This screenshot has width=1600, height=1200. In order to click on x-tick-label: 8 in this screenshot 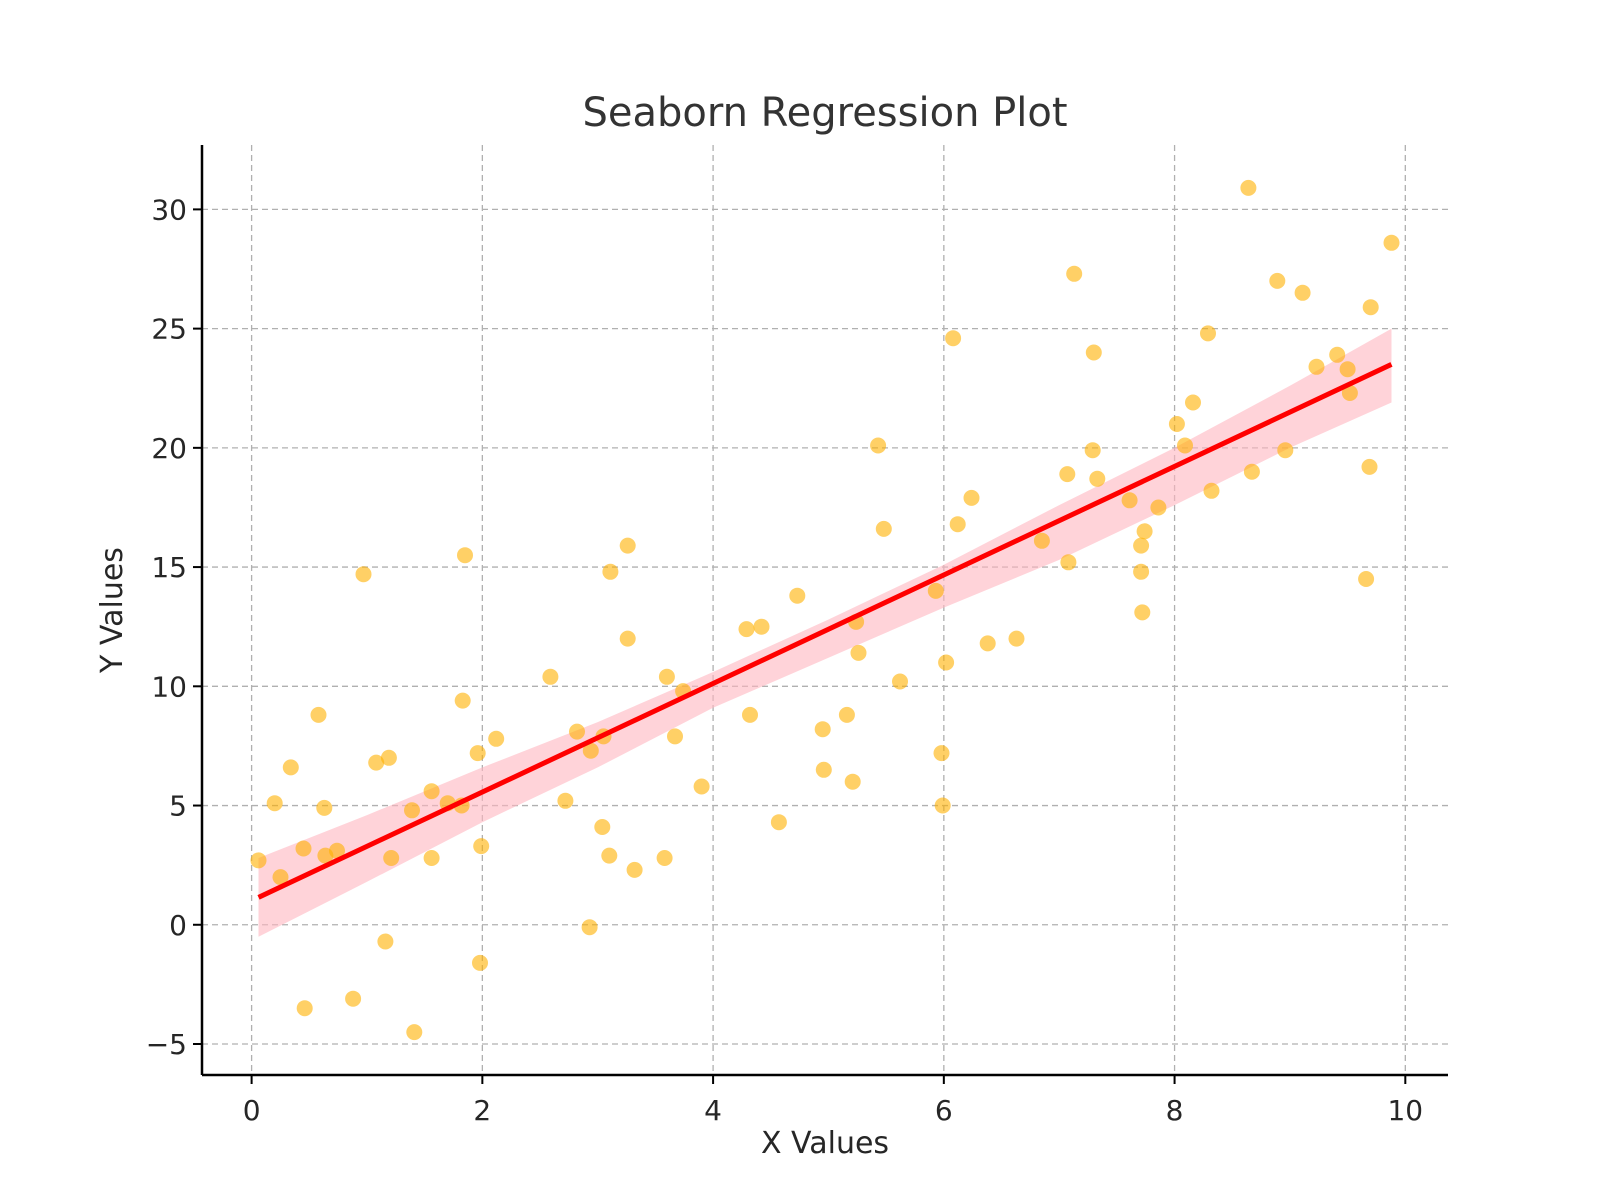, I will do `click(1175, 1110)`.